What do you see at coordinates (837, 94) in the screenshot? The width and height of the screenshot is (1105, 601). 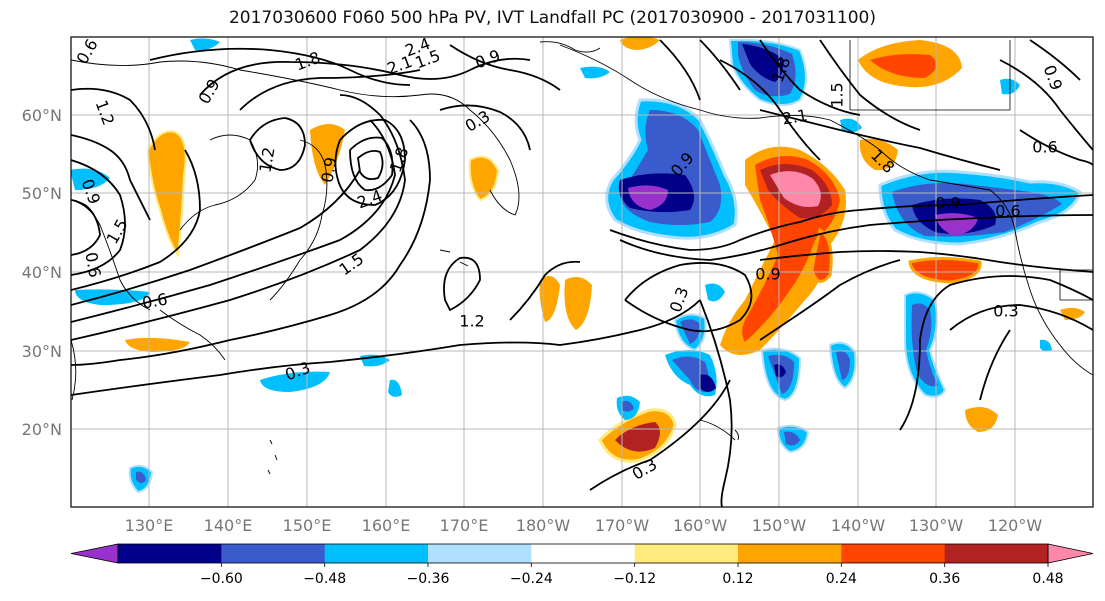 I see `contour-label: 1.5` at bounding box center [837, 94].